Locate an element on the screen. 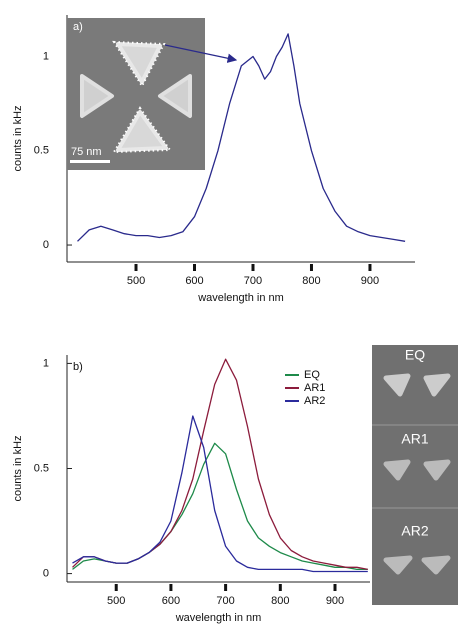 The height and width of the screenshot is (630, 458). arrow is located at coordinates (201, 53).